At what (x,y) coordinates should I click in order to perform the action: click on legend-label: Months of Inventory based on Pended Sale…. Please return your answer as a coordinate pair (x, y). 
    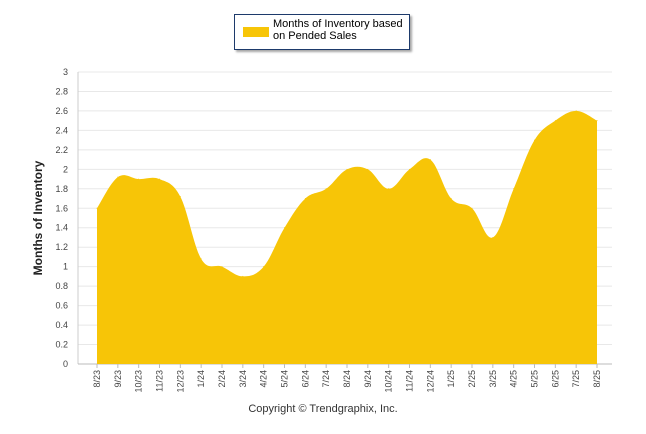
    Looking at the image, I should click on (338, 30).